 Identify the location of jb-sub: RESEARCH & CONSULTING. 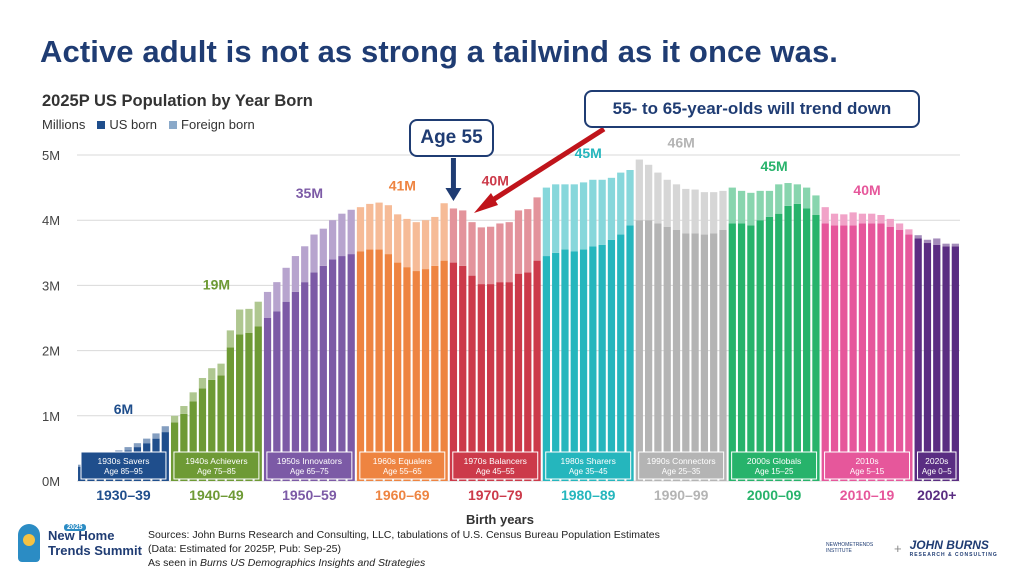
(953, 555).